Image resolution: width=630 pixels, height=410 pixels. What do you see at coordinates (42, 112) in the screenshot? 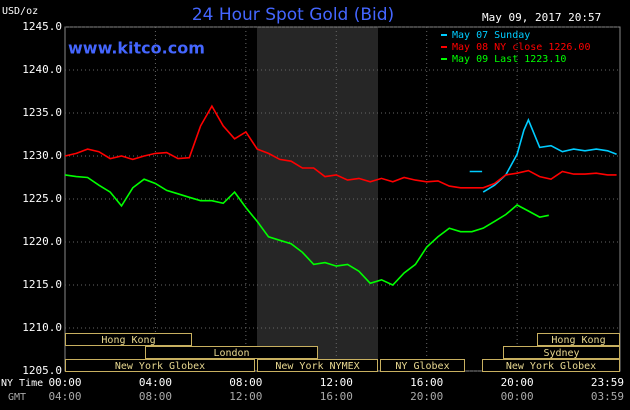
I see `y-tick-label: 1235.0` at bounding box center [42, 112].